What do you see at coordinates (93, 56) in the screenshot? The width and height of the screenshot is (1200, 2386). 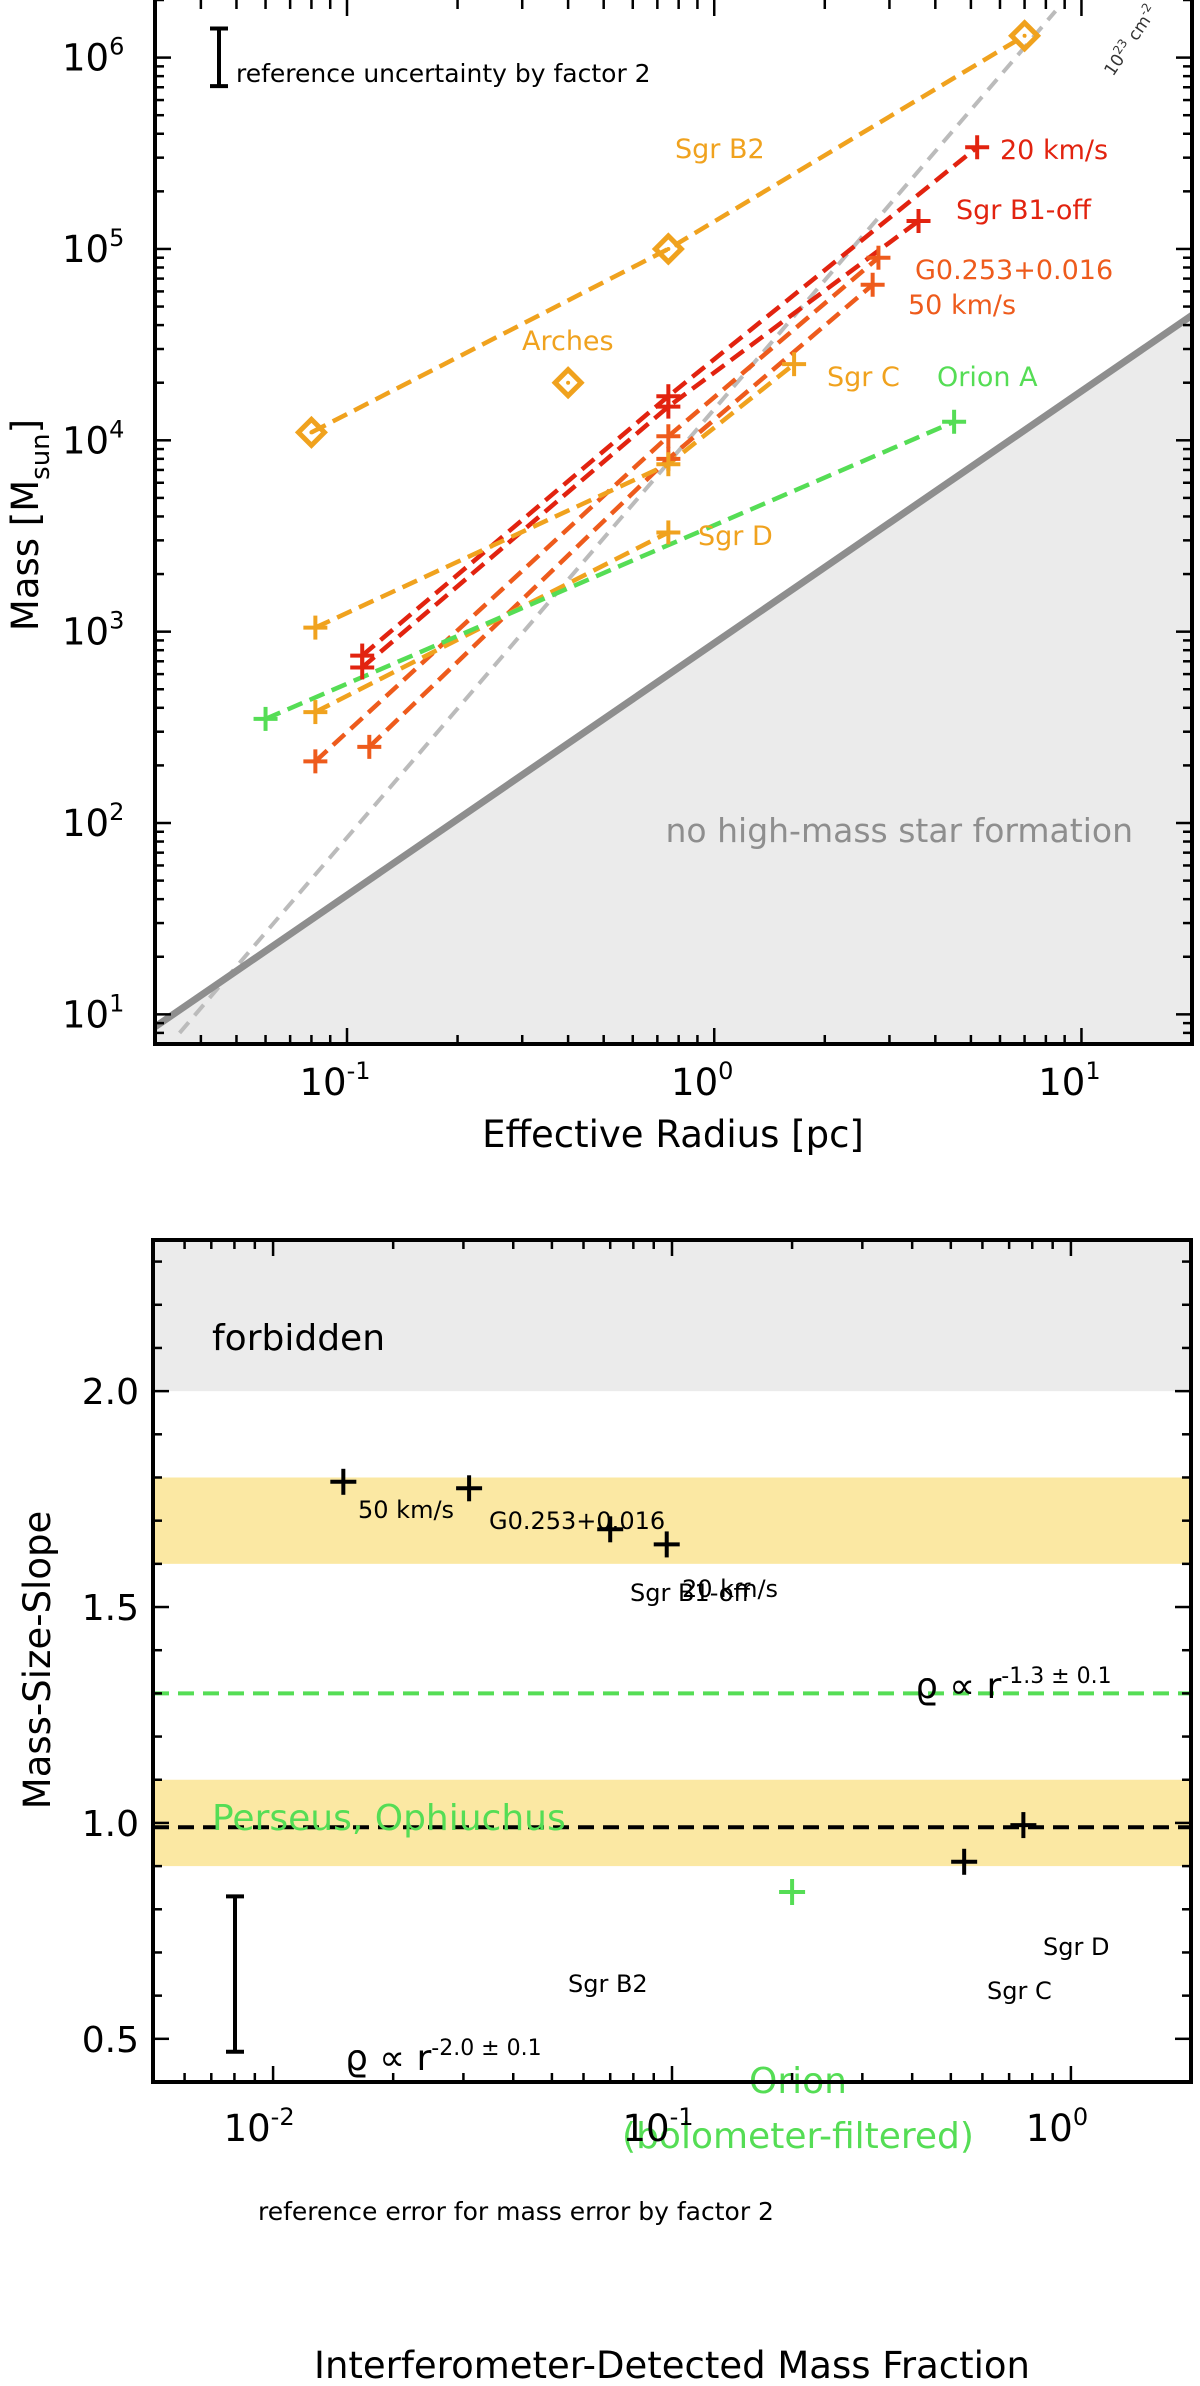 I see `y-tick-label: 10⁶` at bounding box center [93, 56].